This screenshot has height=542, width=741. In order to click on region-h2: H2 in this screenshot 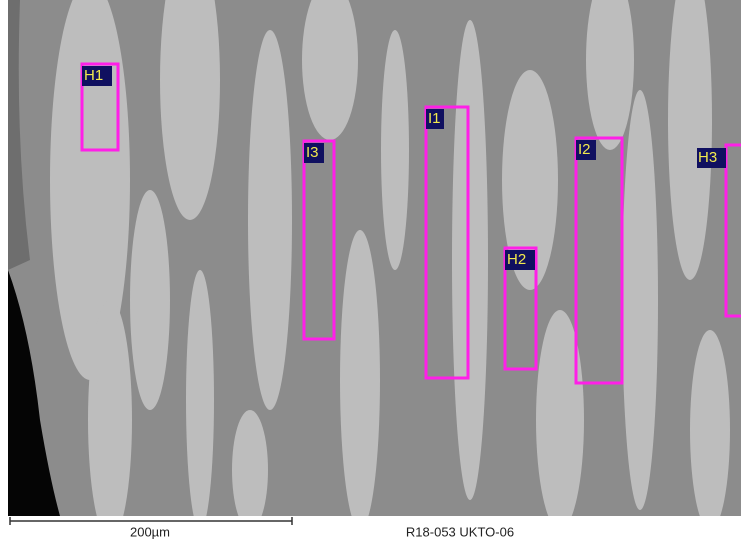, I will do `click(520, 308)`.